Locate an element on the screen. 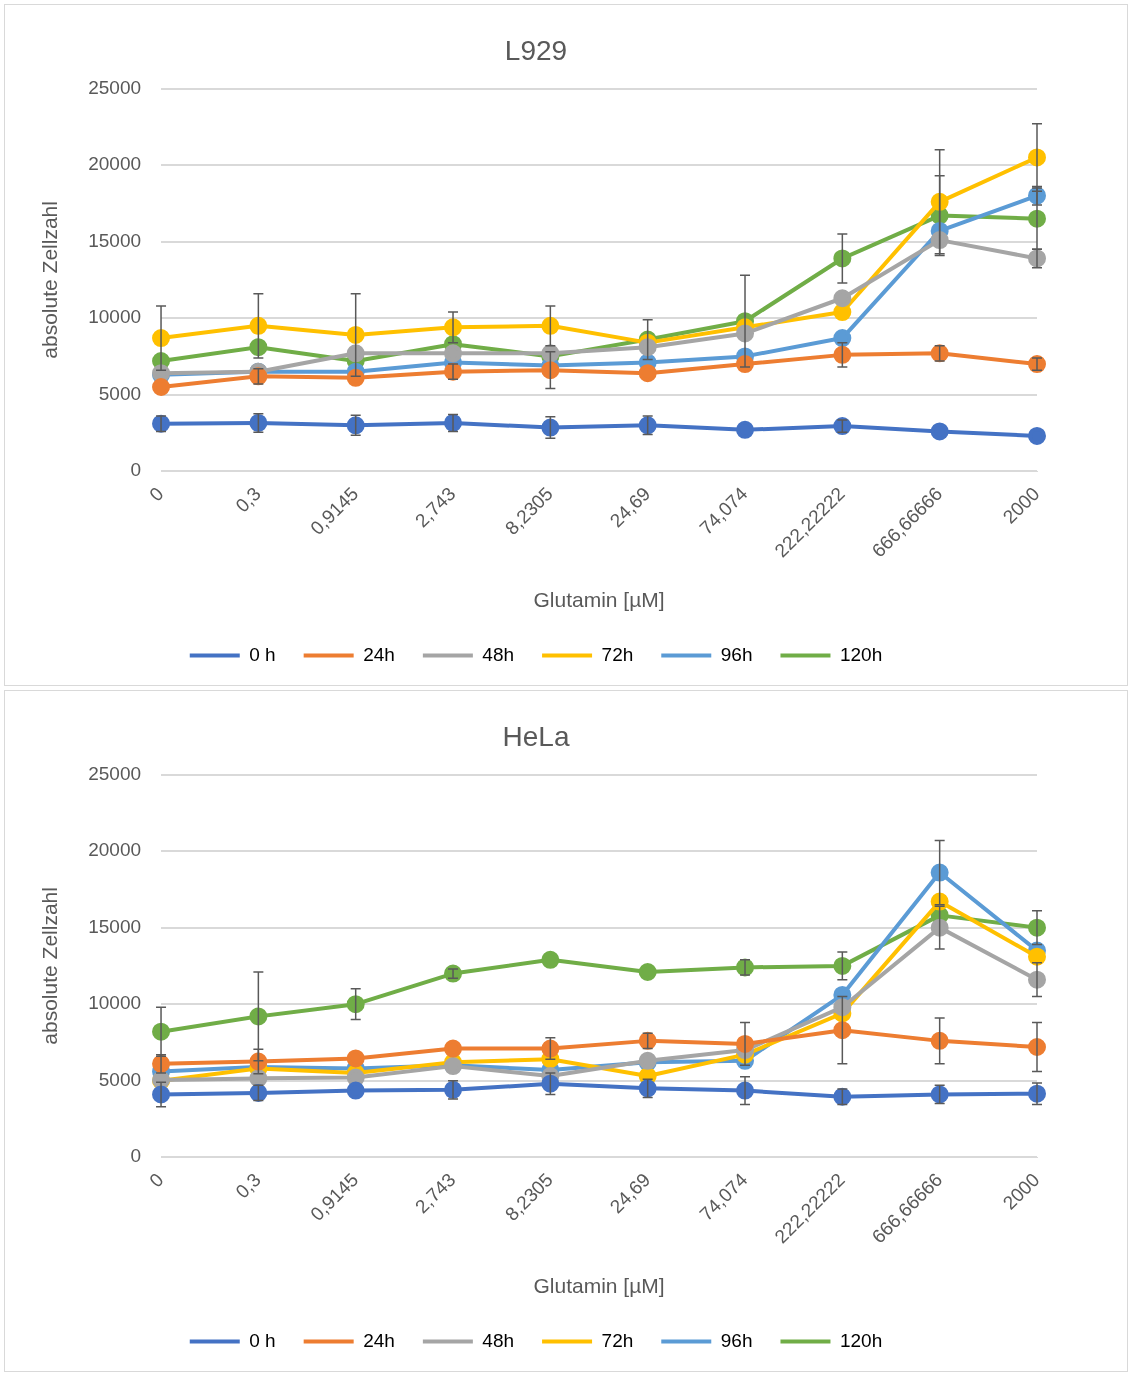 The width and height of the screenshot is (1132, 1381). chart-title: L929 is located at coordinates (536, 50).